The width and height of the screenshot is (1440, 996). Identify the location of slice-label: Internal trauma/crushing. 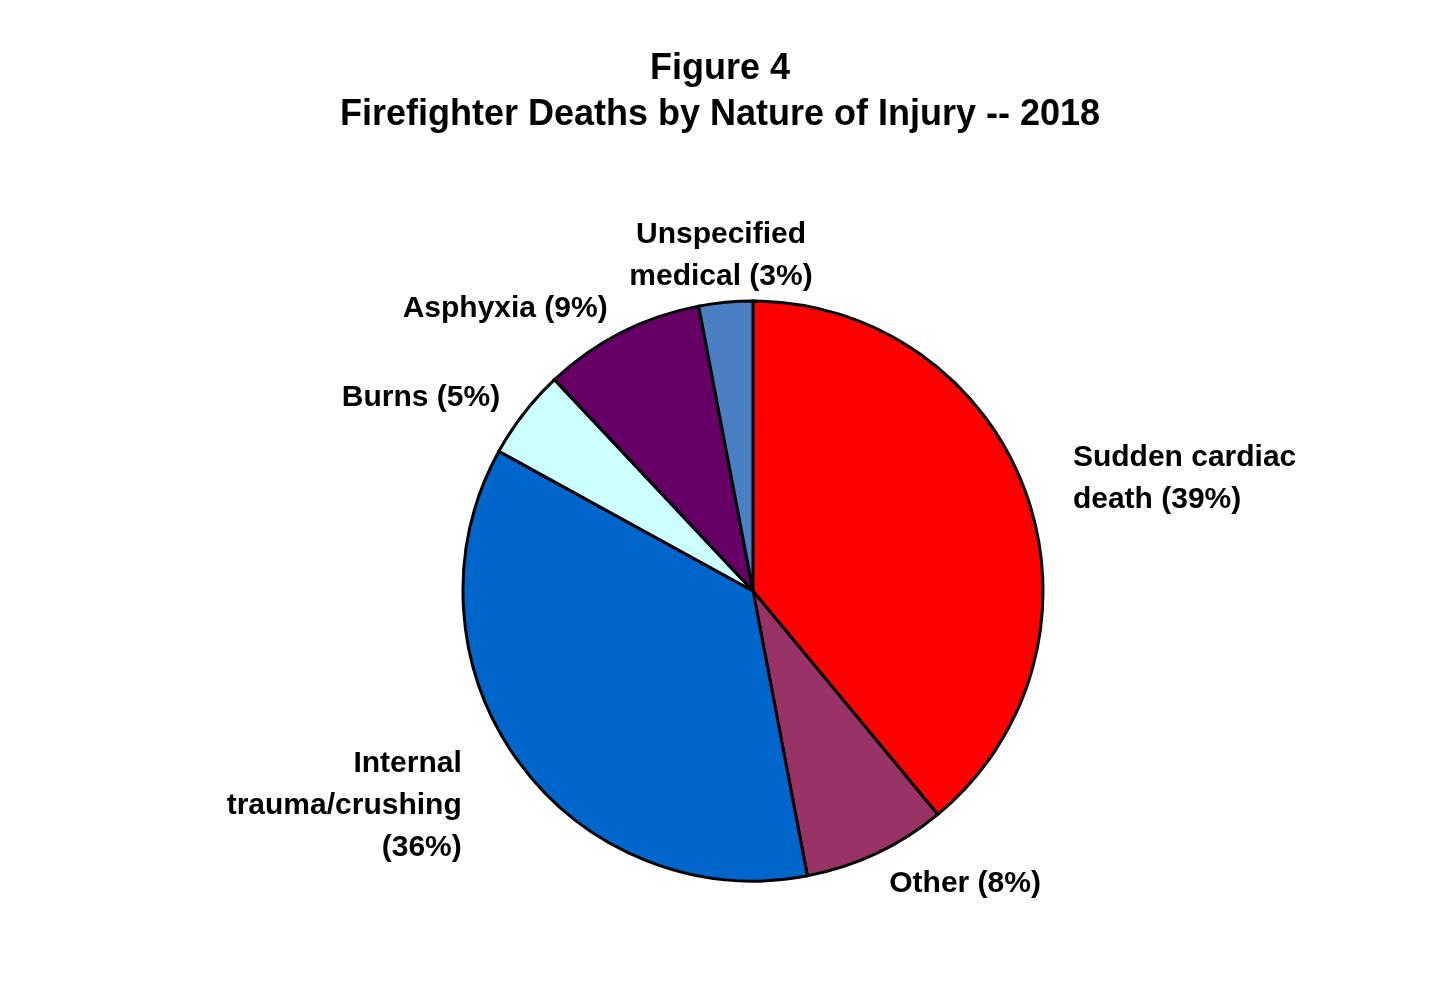
(344, 782).